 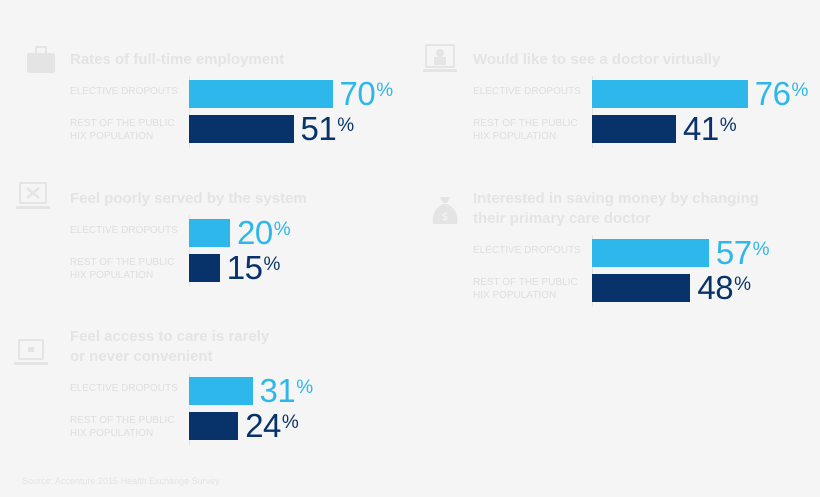 What do you see at coordinates (440, 59) in the screenshot?
I see `monitor-doctor-icon` at bounding box center [440, 59].